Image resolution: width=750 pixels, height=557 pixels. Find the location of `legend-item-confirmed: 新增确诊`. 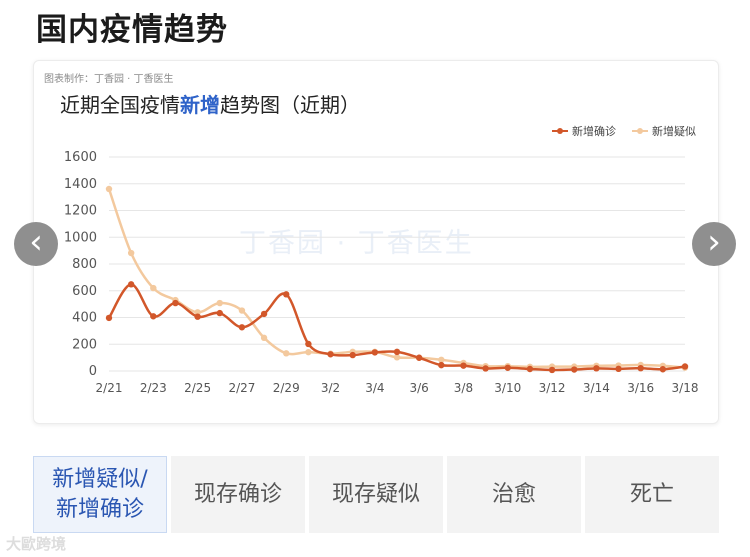

legend-item-confirmed: 新增确诊 is located at coordinates (584, 131).